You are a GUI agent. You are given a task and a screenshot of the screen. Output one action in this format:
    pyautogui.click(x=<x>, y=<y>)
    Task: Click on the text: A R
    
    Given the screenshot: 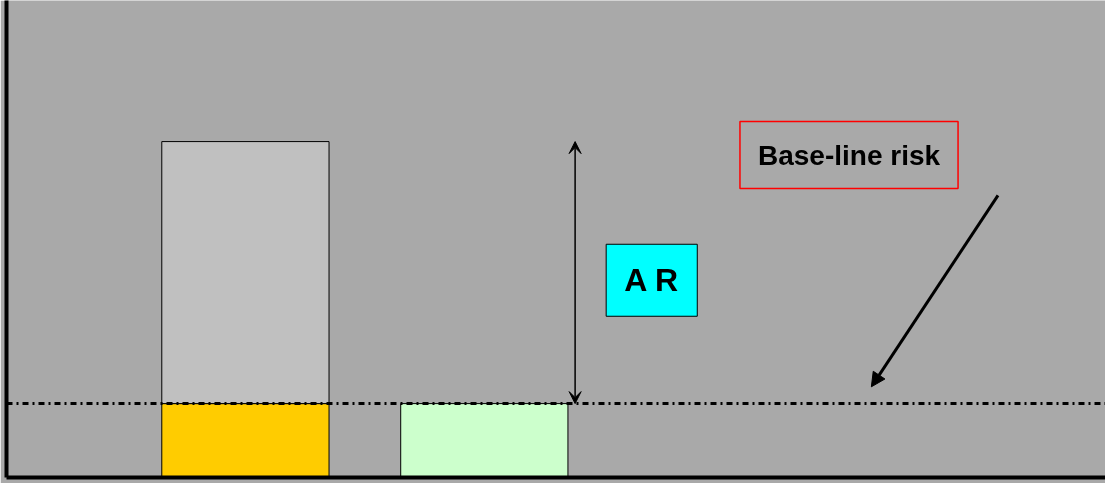 What is the action you would take?
    pyautogui.click(x=651, y=280)
    